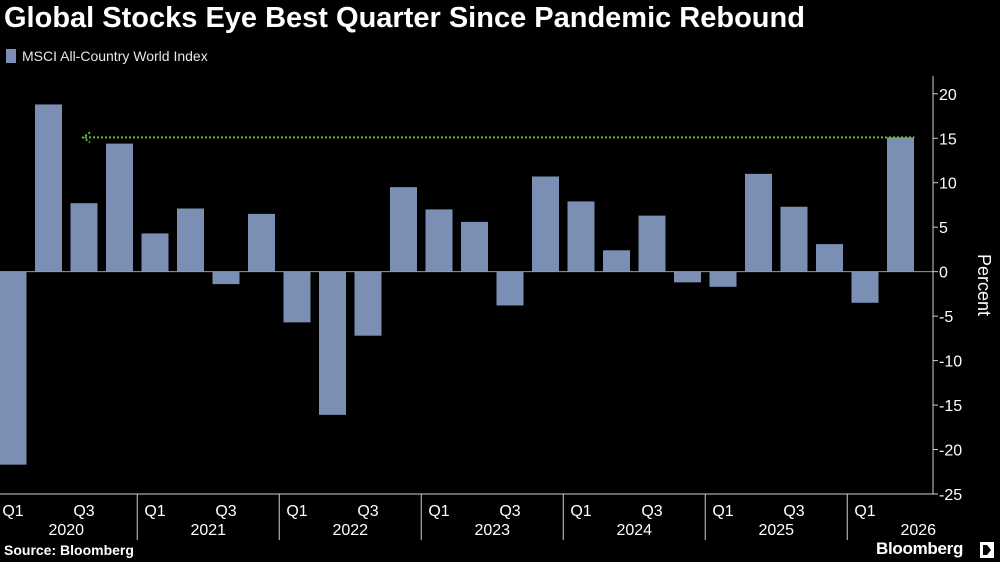 The height and width of the screenshot is (562, 1000). I want to click on y-tick-label: -10, so click(950, 362).